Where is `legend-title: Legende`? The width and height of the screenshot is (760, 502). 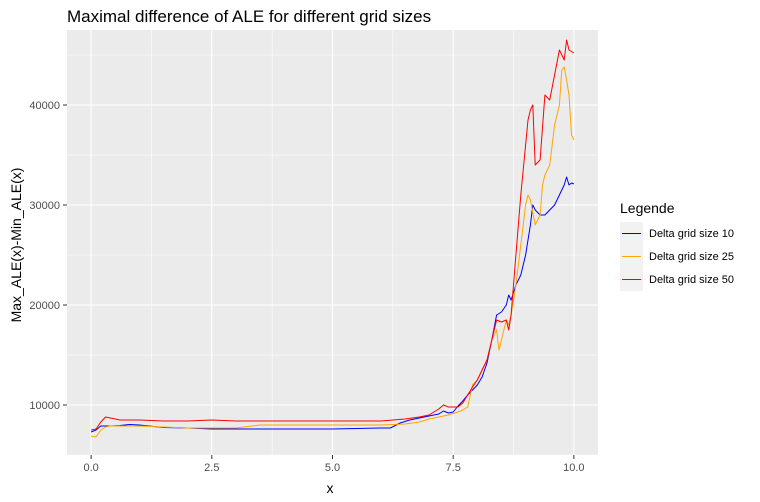
legend-title: Legende is located at coordinates (647, 208).